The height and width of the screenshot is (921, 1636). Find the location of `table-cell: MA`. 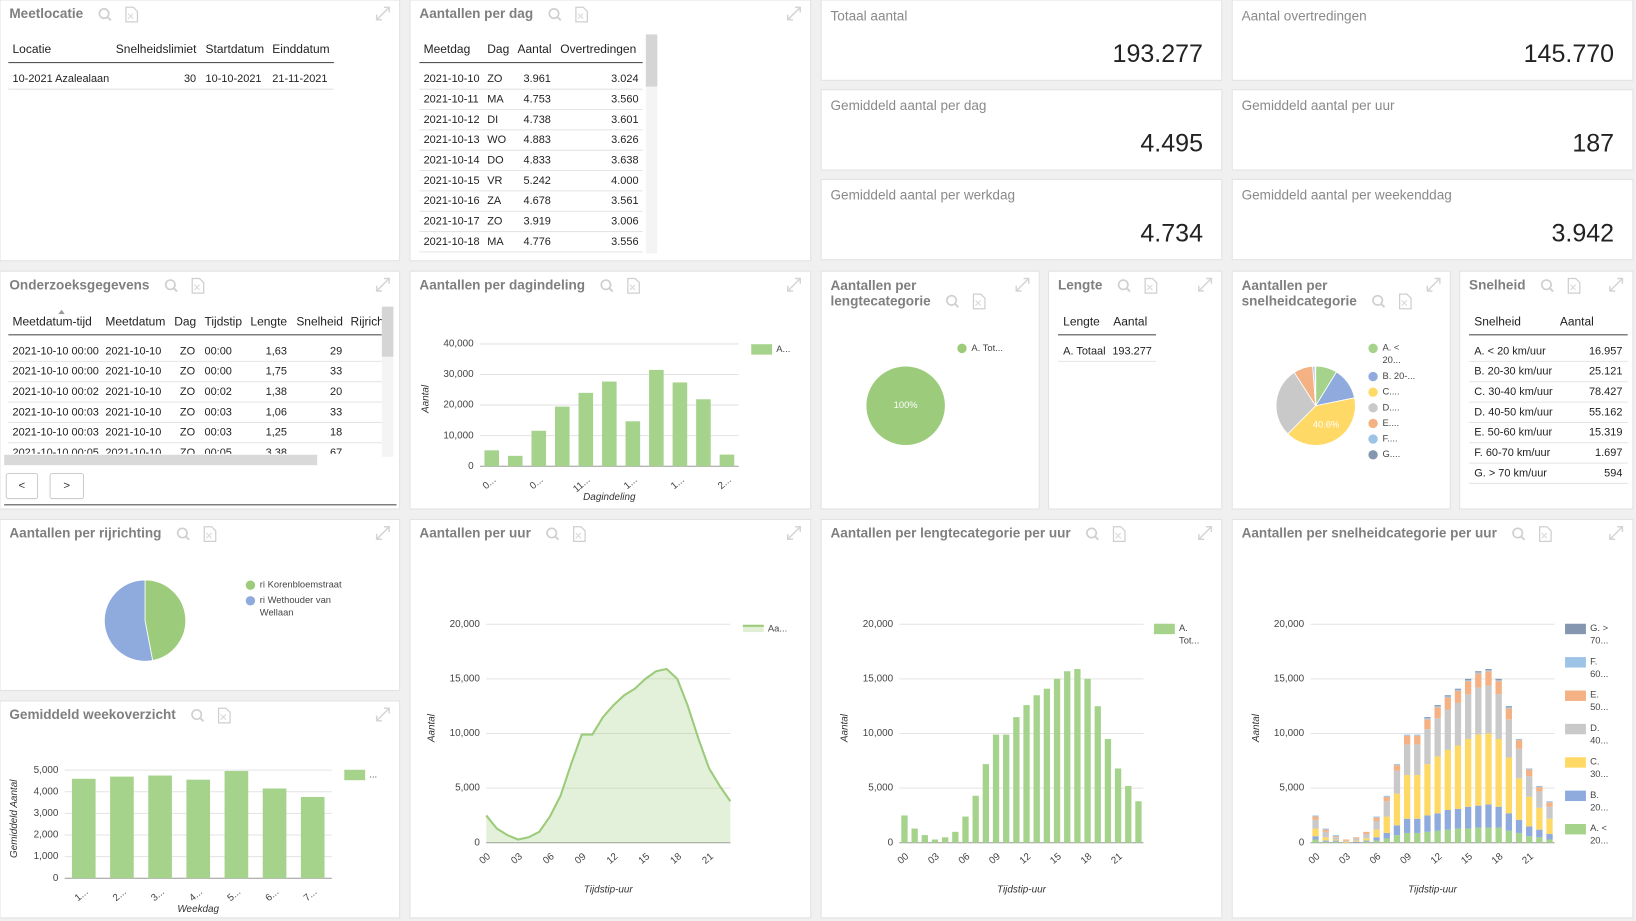

table-cell: MA is located at coordinates (495, 100).